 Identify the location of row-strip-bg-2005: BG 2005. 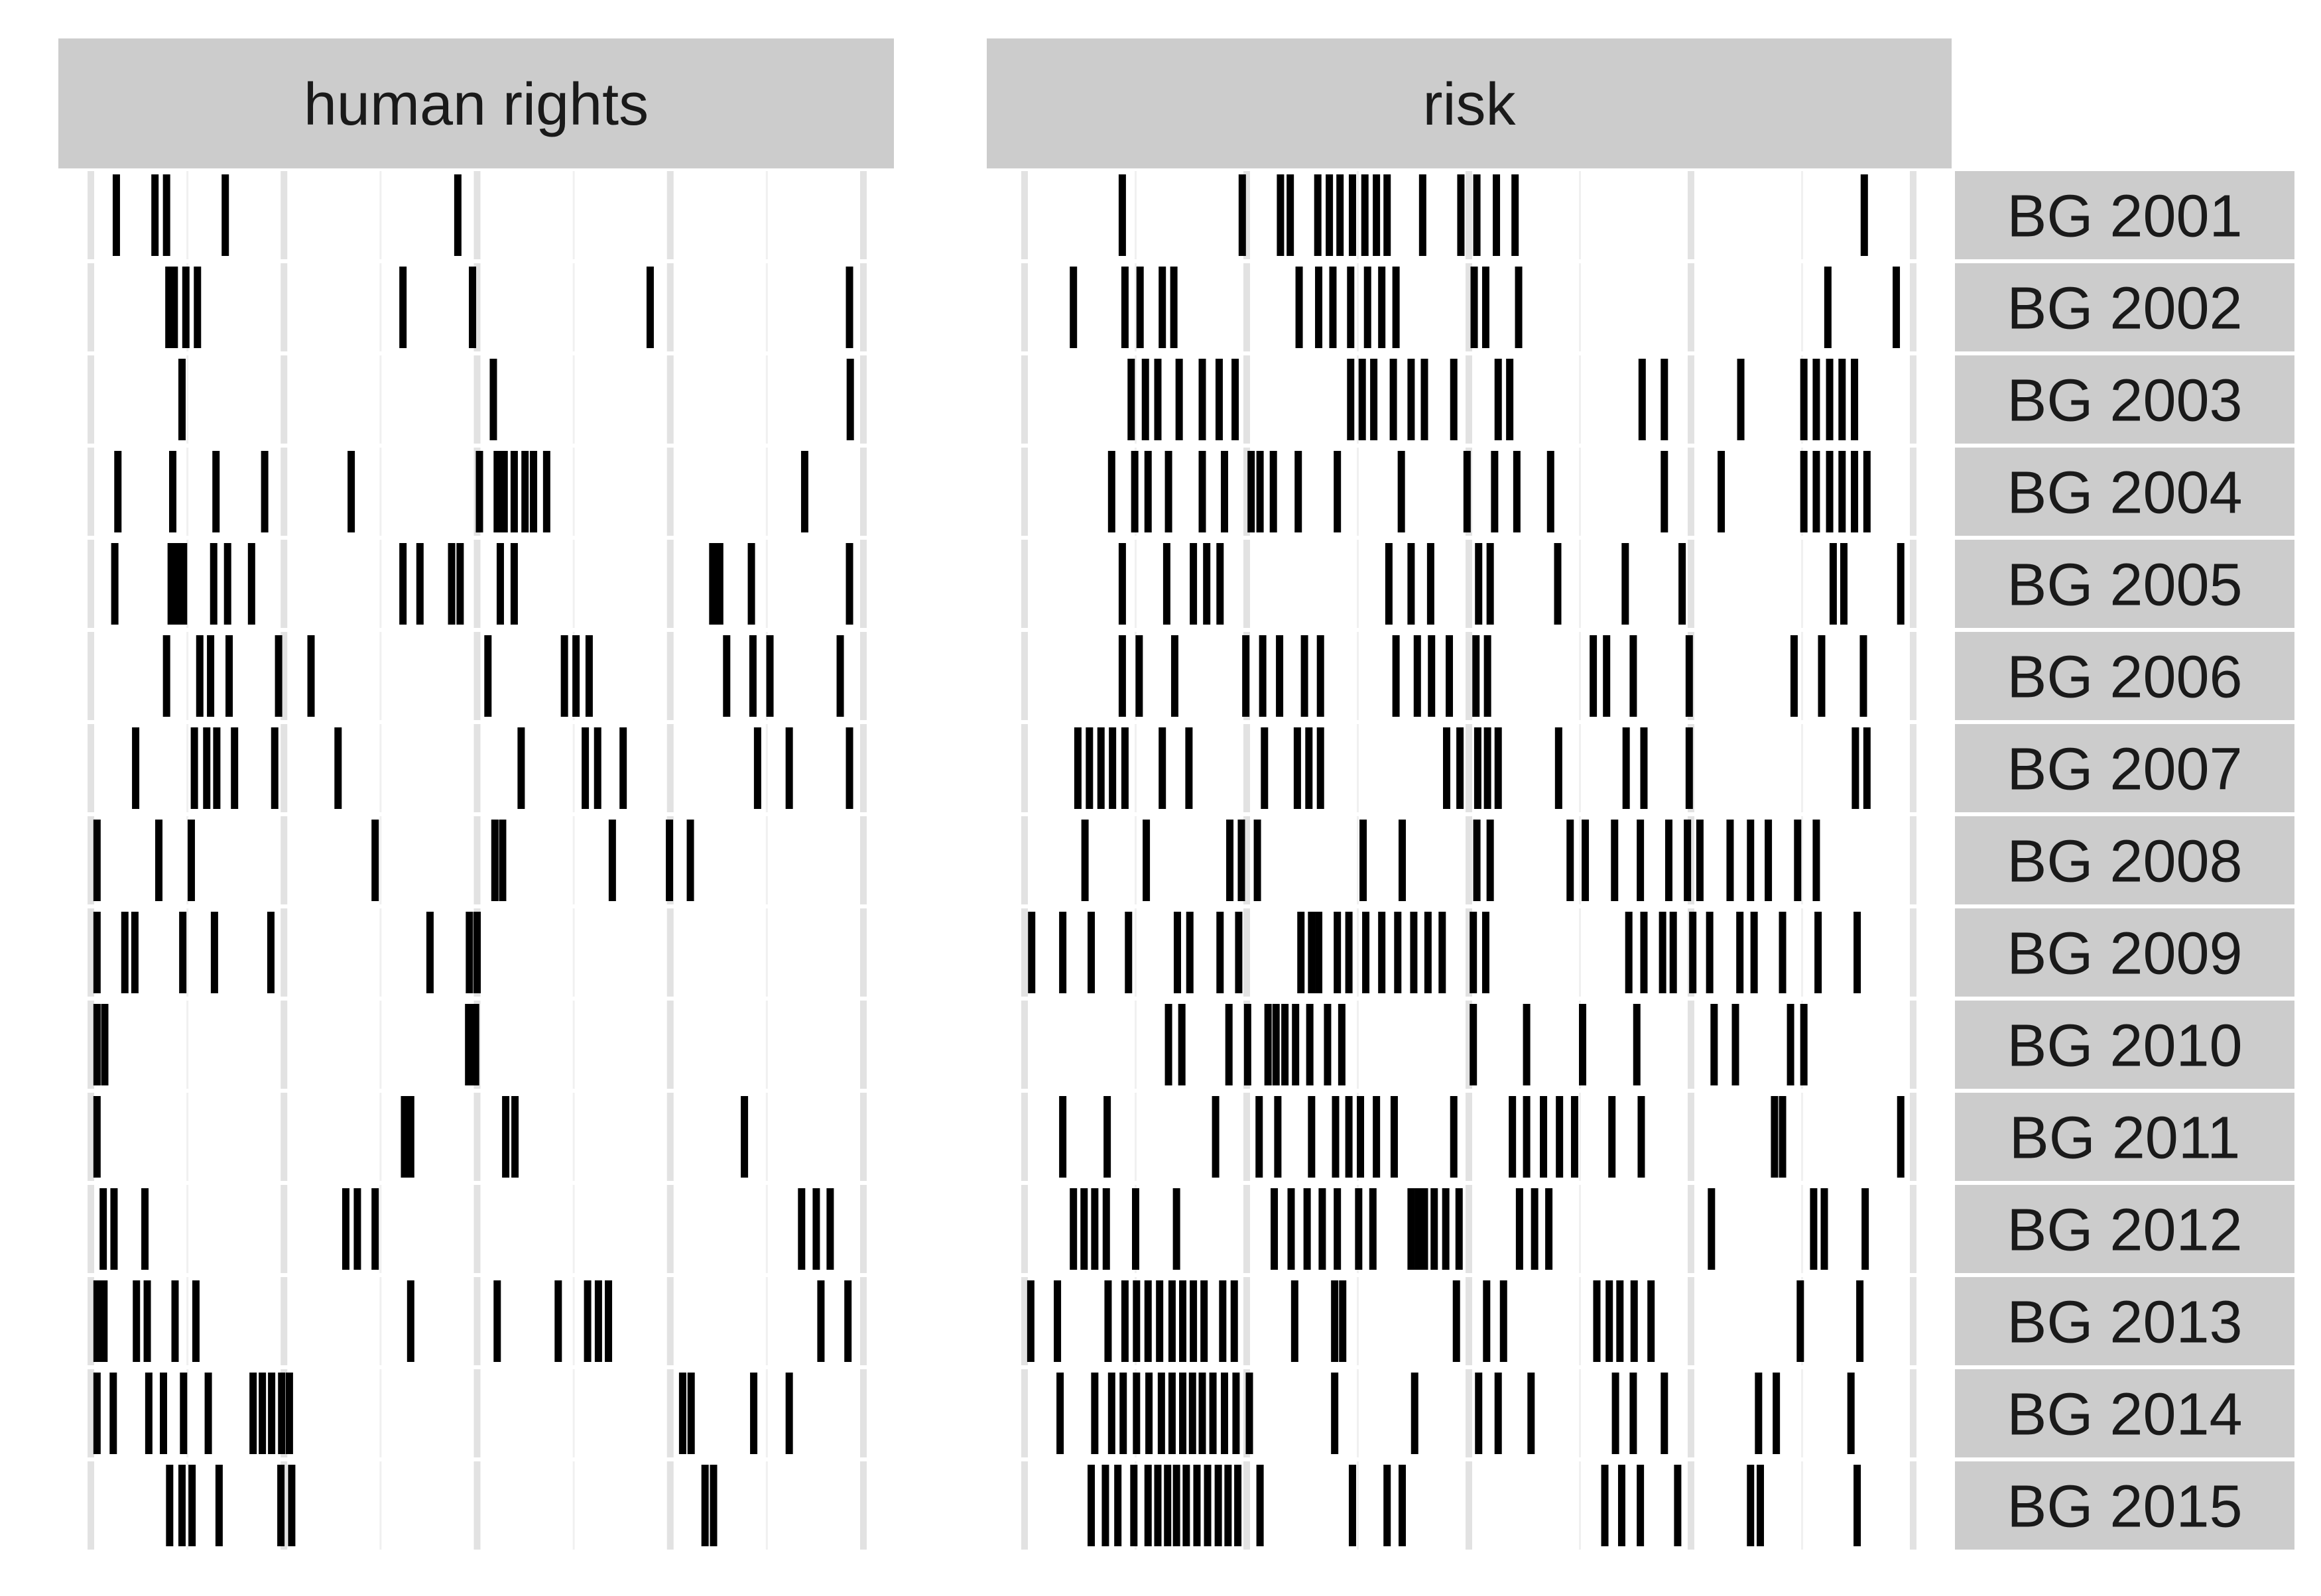
(2124, 584).